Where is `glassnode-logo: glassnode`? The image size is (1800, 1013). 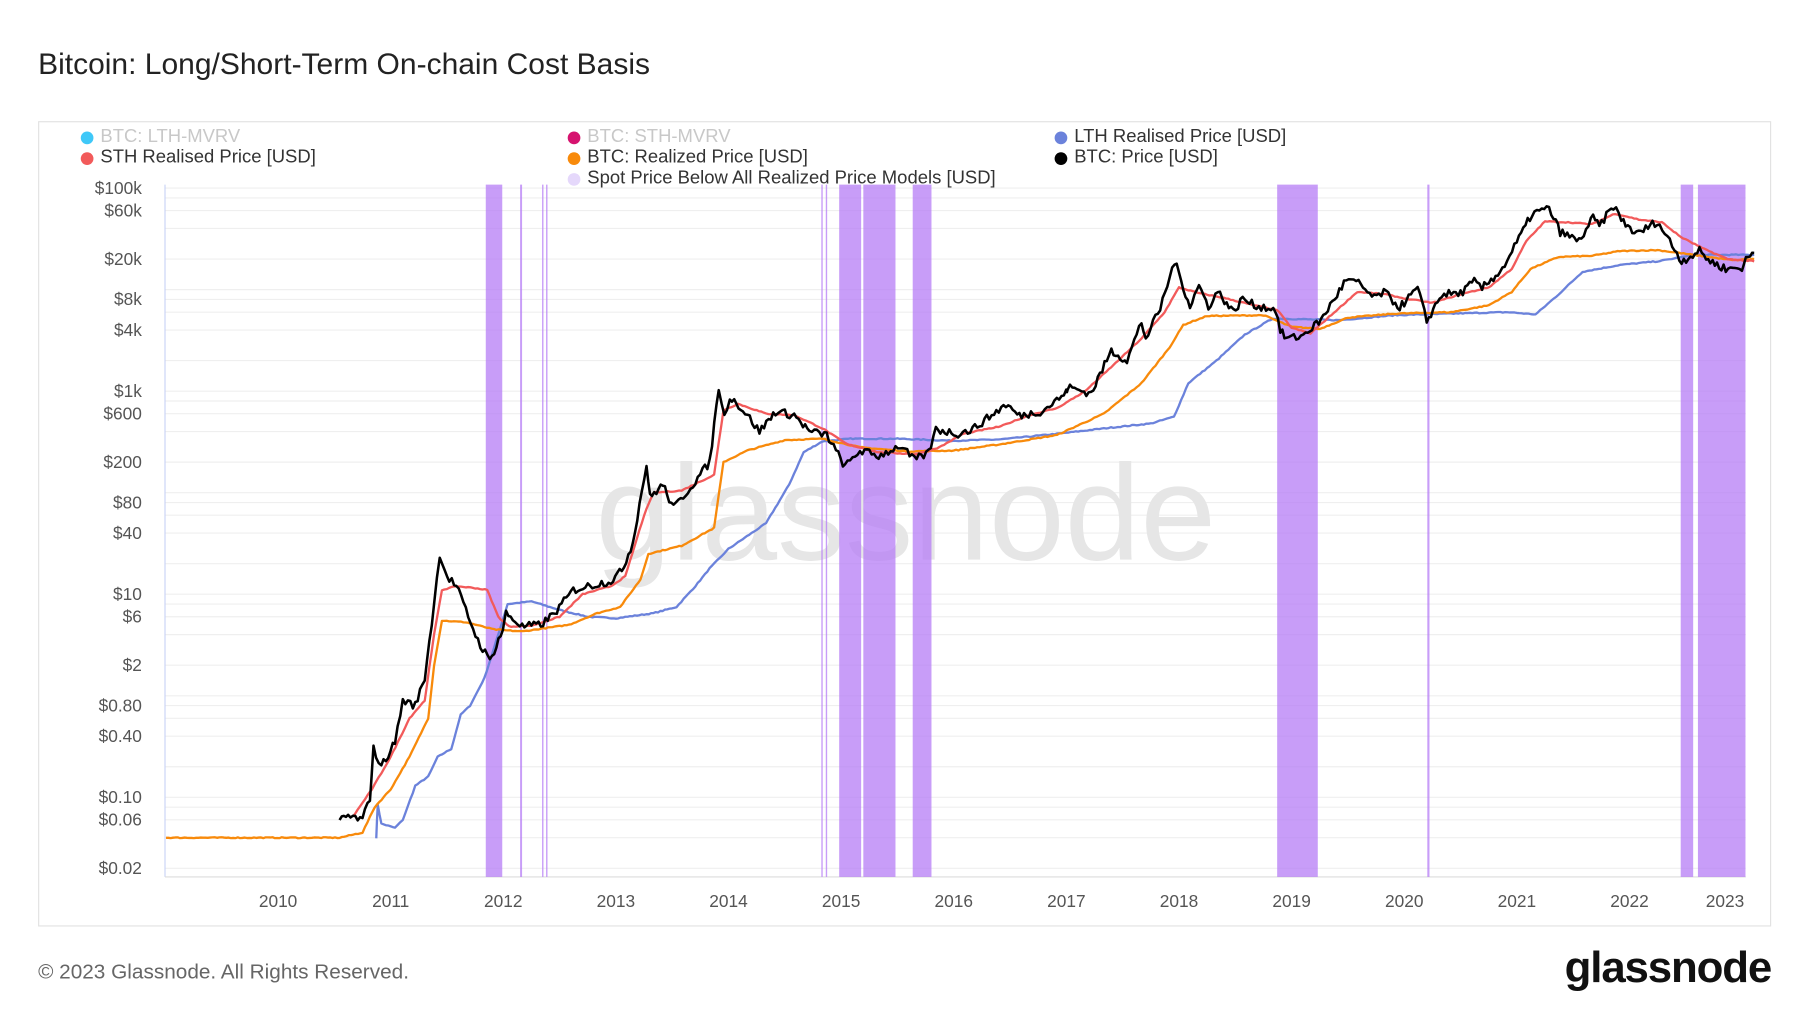
glassnode-logo: glassnode is located at coordinates (1668, 968).